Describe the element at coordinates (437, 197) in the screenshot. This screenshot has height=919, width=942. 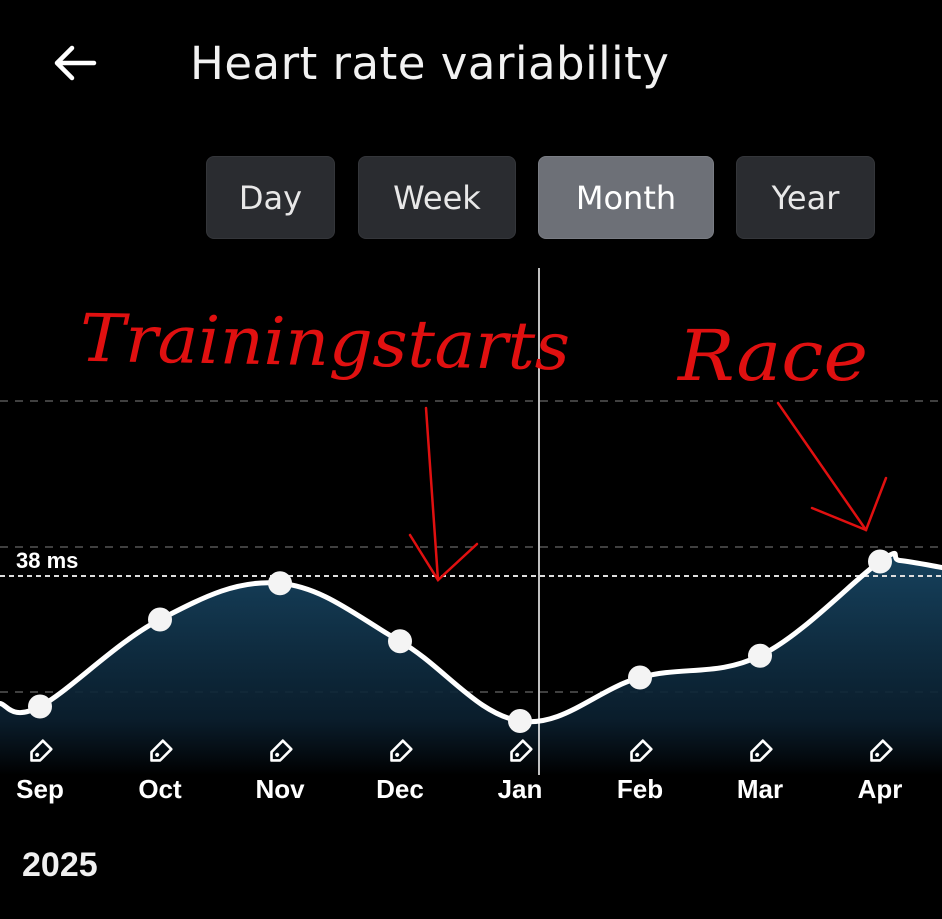
I see `tab-week: Week` at that location.